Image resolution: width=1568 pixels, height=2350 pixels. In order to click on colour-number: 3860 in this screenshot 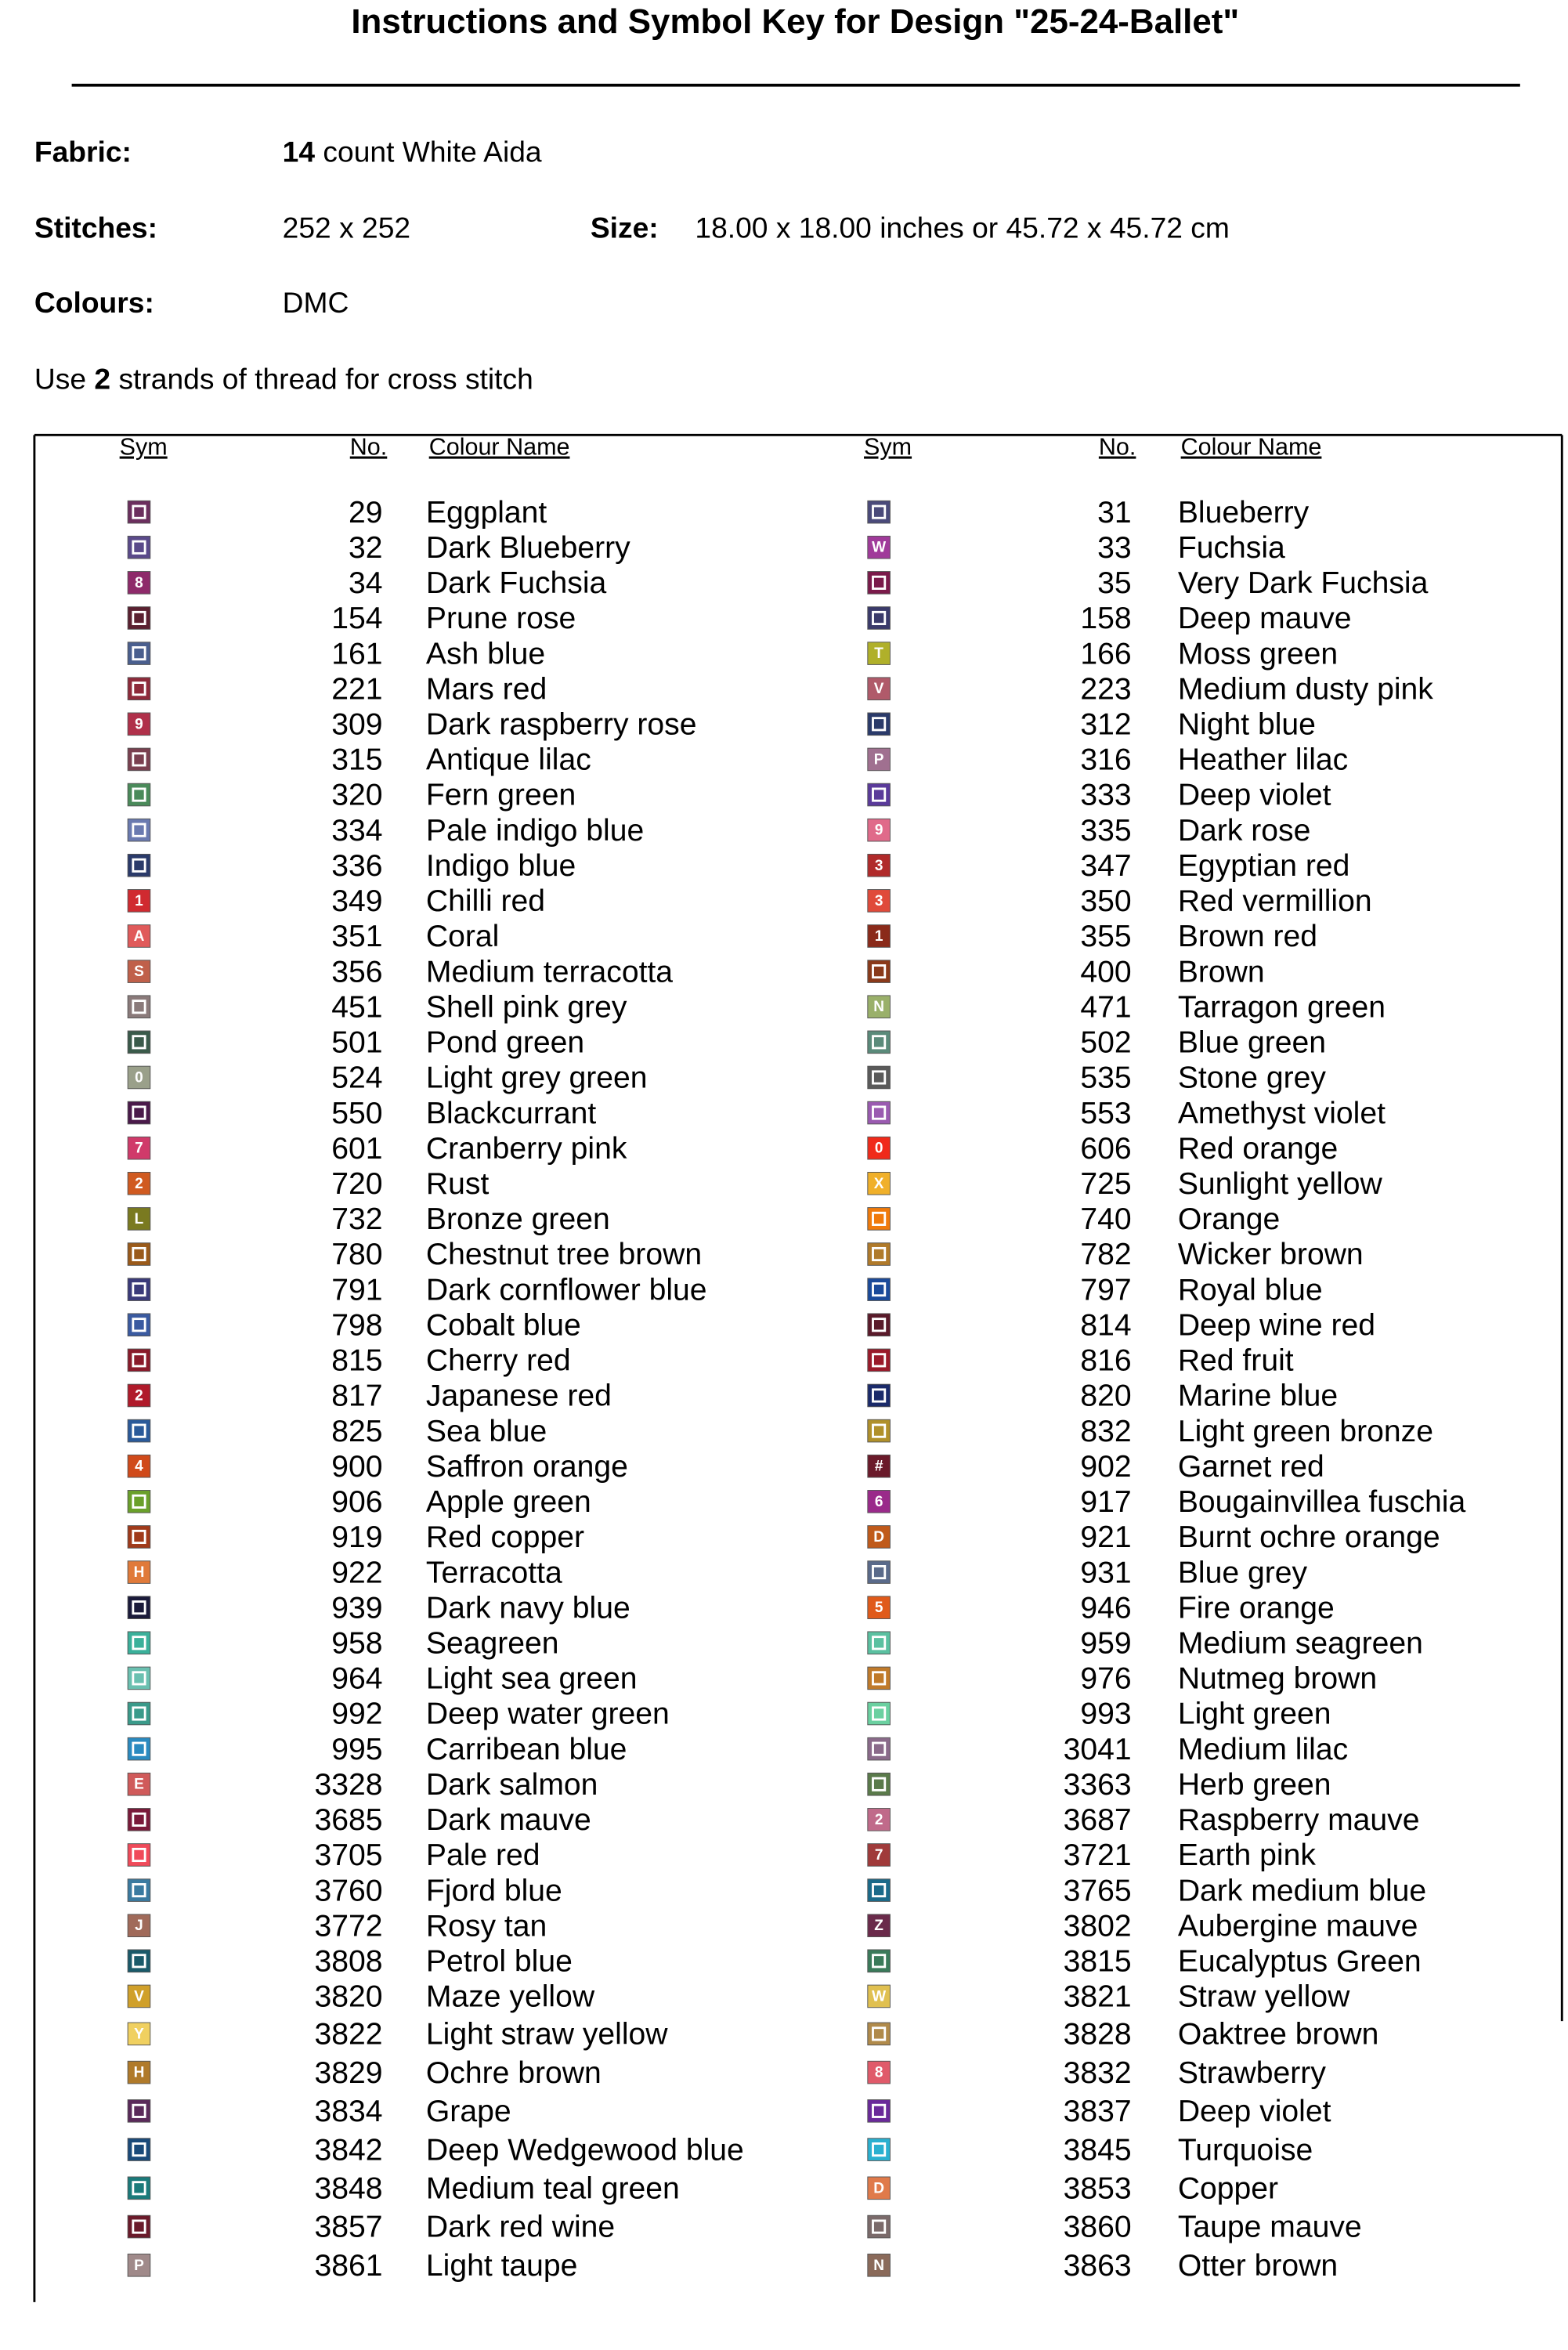, I will do `click(1098, 2227)`.